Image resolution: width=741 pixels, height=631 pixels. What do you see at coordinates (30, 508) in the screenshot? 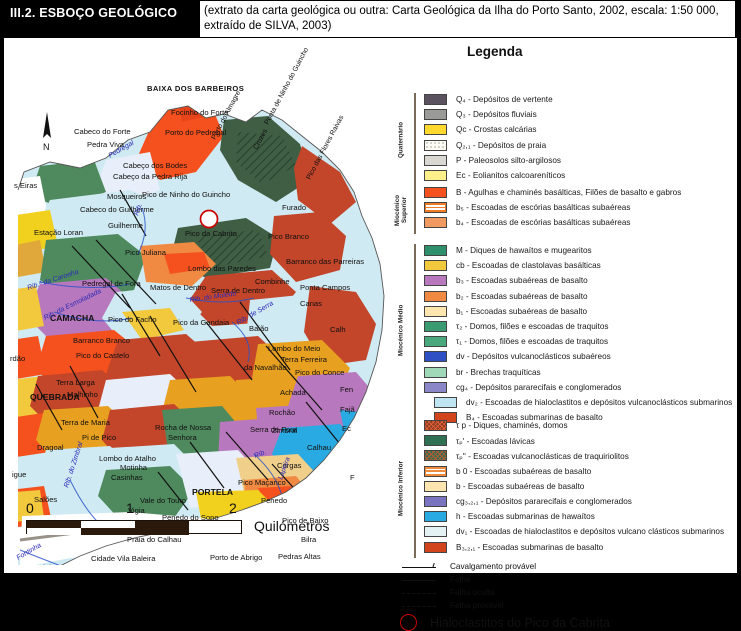
I see `scale-tick: 0` at bounding box center [30, 508].